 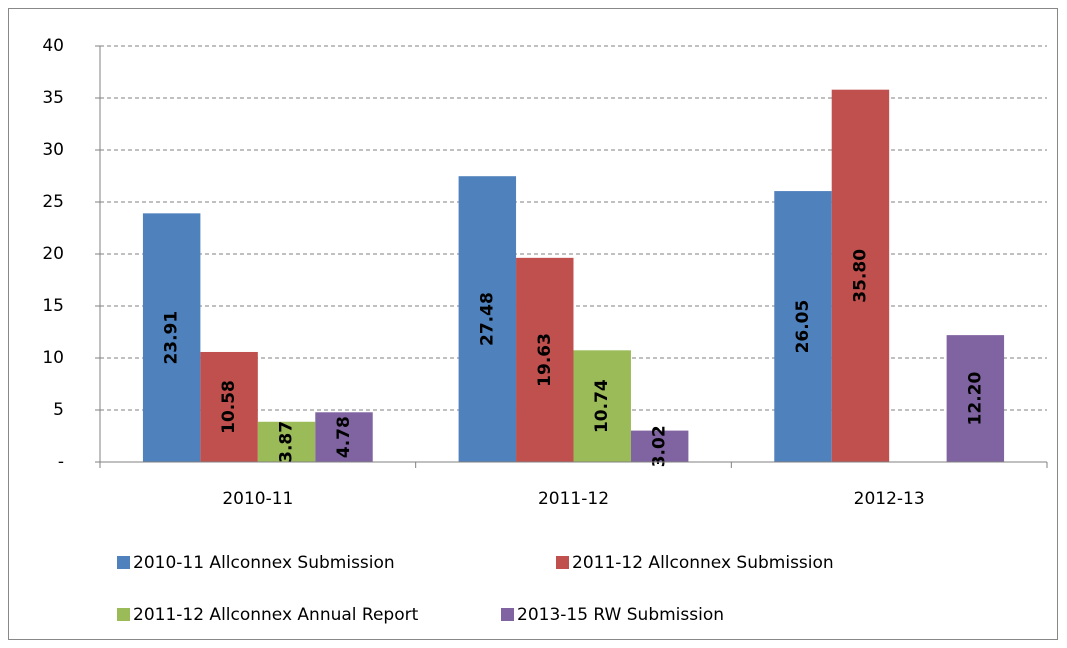 What do you see at coordinates (257, 499) in the screenshot?
I see `x-tick-label: 2010-11` at bounding box center [257, 499].